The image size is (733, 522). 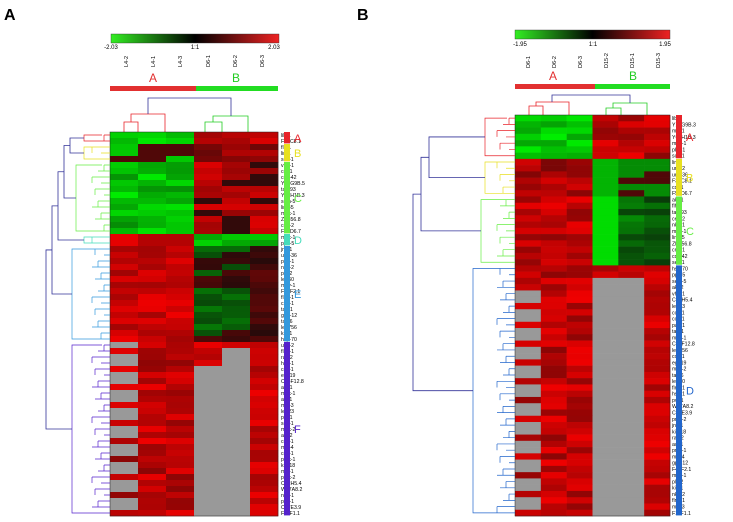 What do you see at coordinates (682, 301) in the screenshot?
I see `row-label: C02H5.4` at bounding box center [682, 301].